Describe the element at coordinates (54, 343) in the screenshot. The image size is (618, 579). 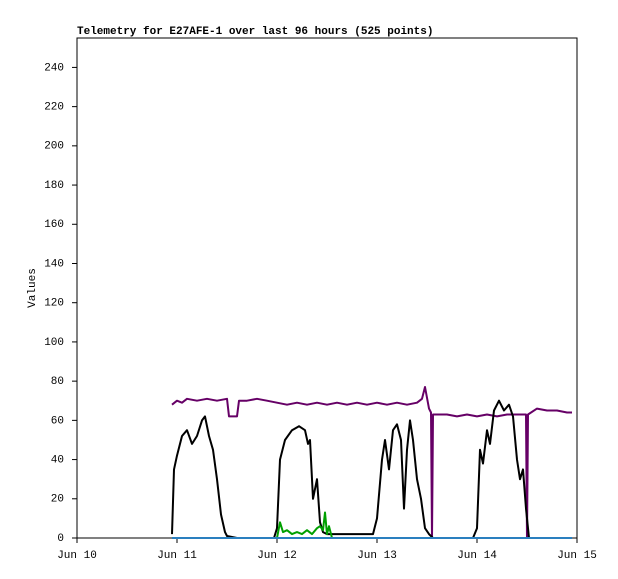
I see `y-tick-label: 100` at that location.